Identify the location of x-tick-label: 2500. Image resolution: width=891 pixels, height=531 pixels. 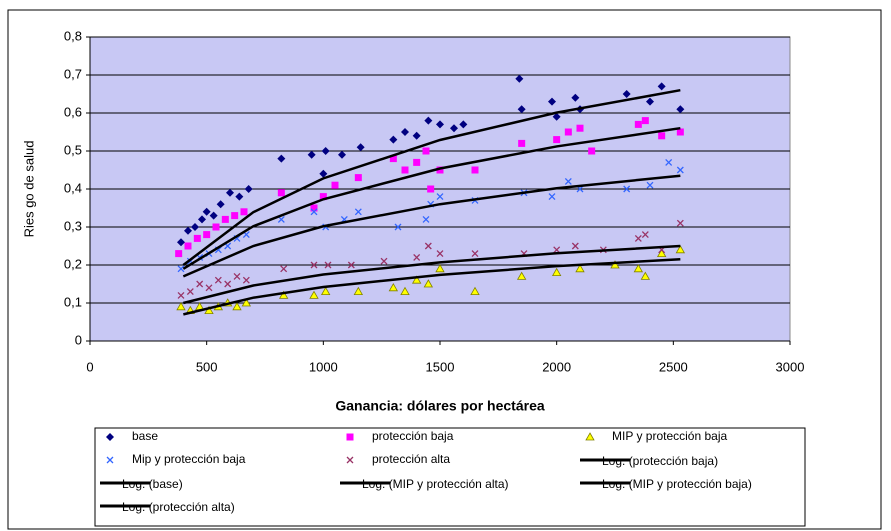
(673, 366).